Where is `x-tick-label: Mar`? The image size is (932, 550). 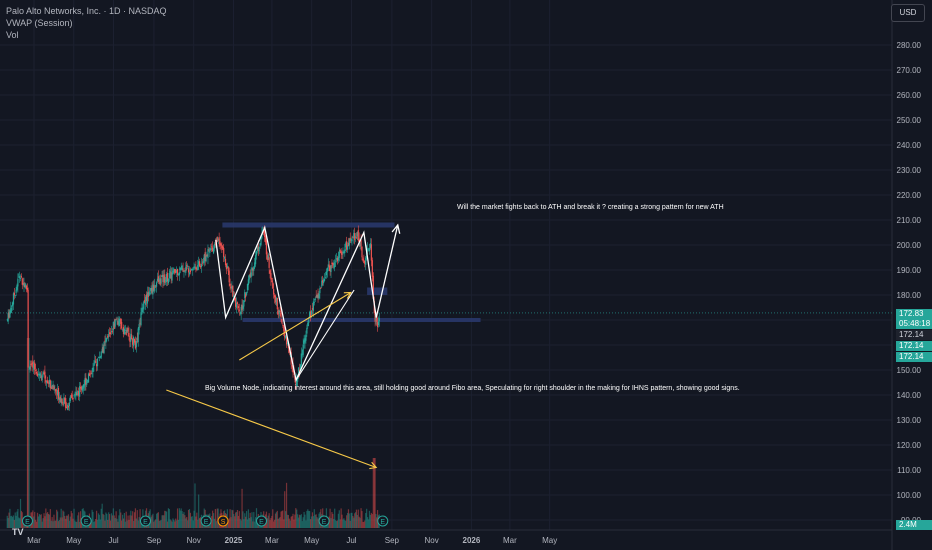 x-tick-label: Mar is located at coordinates (34, 540).